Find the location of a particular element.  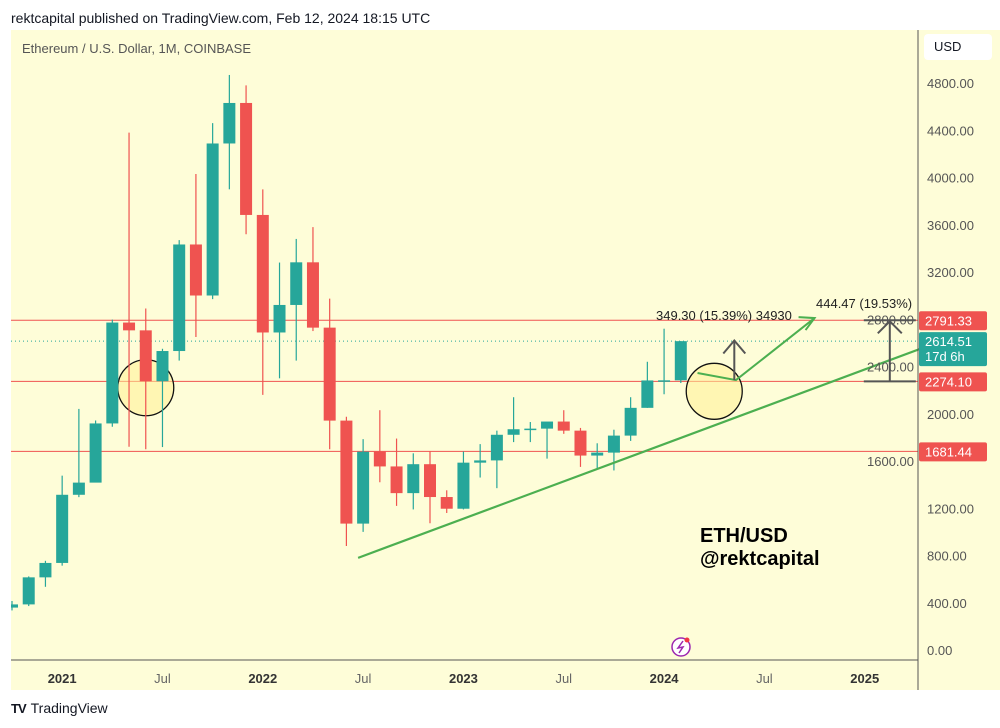

tradingview-brand: TV TradingView is located at coordinates (59, 708).